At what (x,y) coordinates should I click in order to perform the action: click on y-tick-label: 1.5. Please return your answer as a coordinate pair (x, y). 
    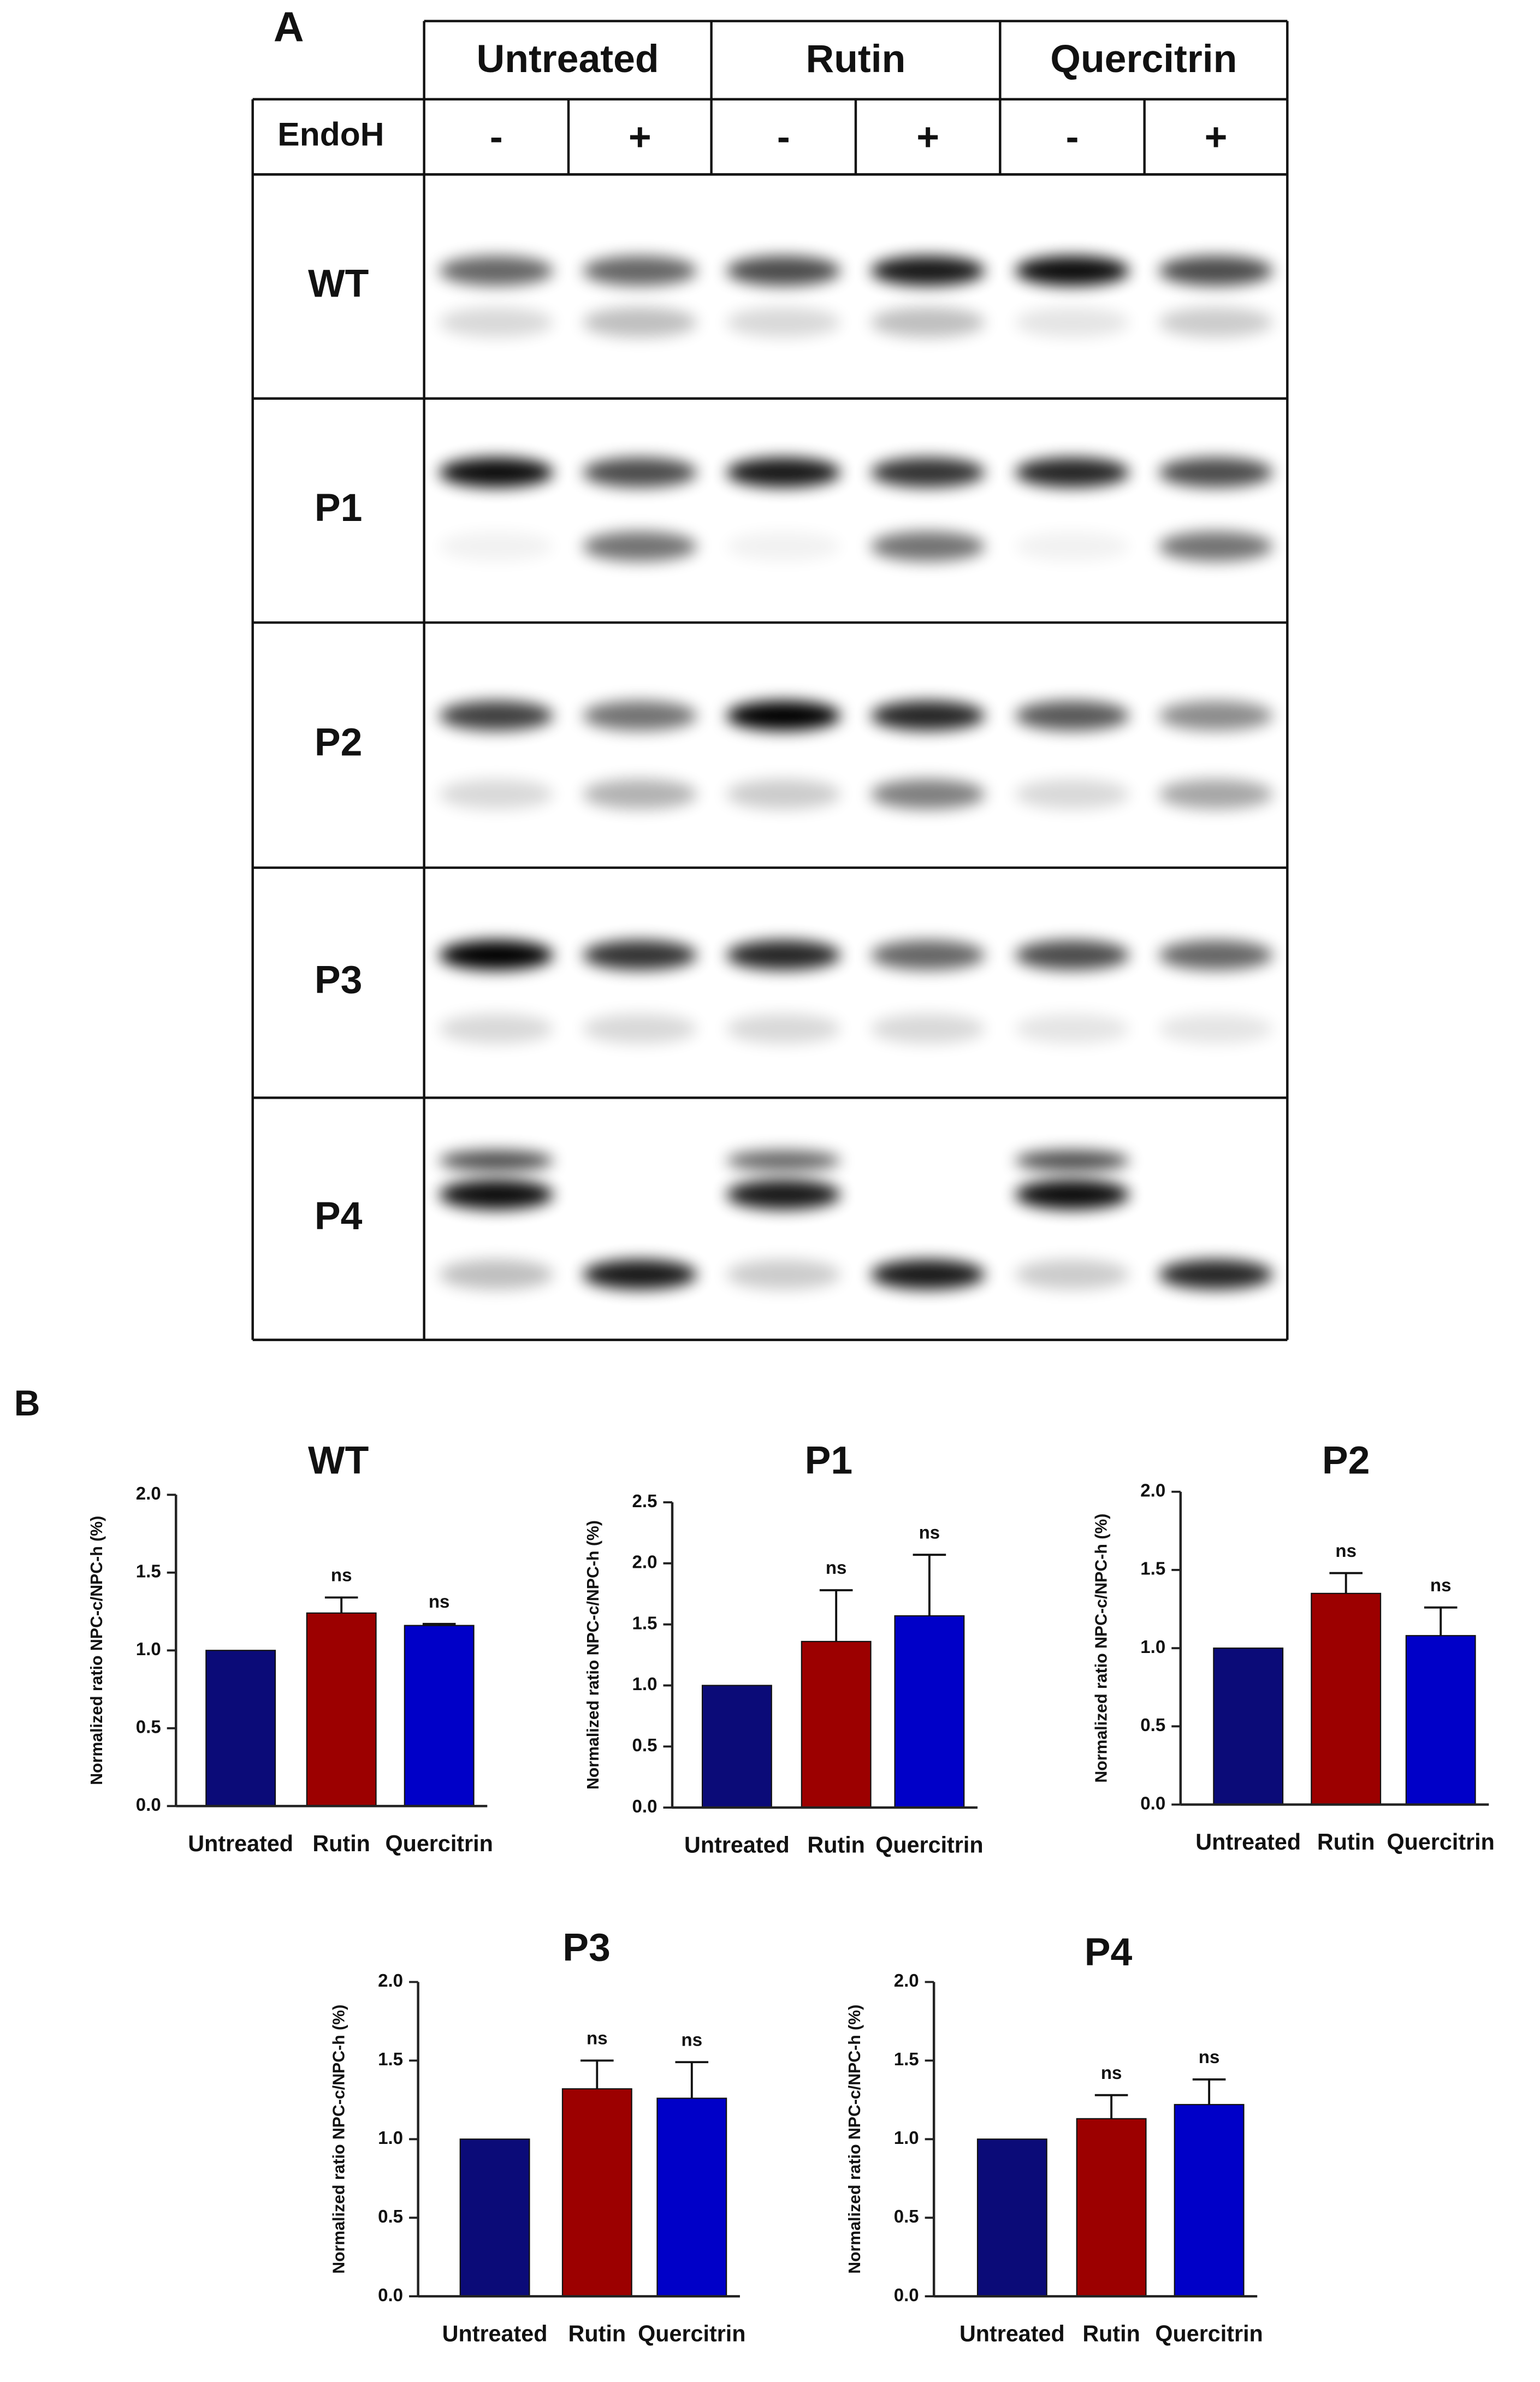
    Looking at the image, I should click on (1153, 1569).